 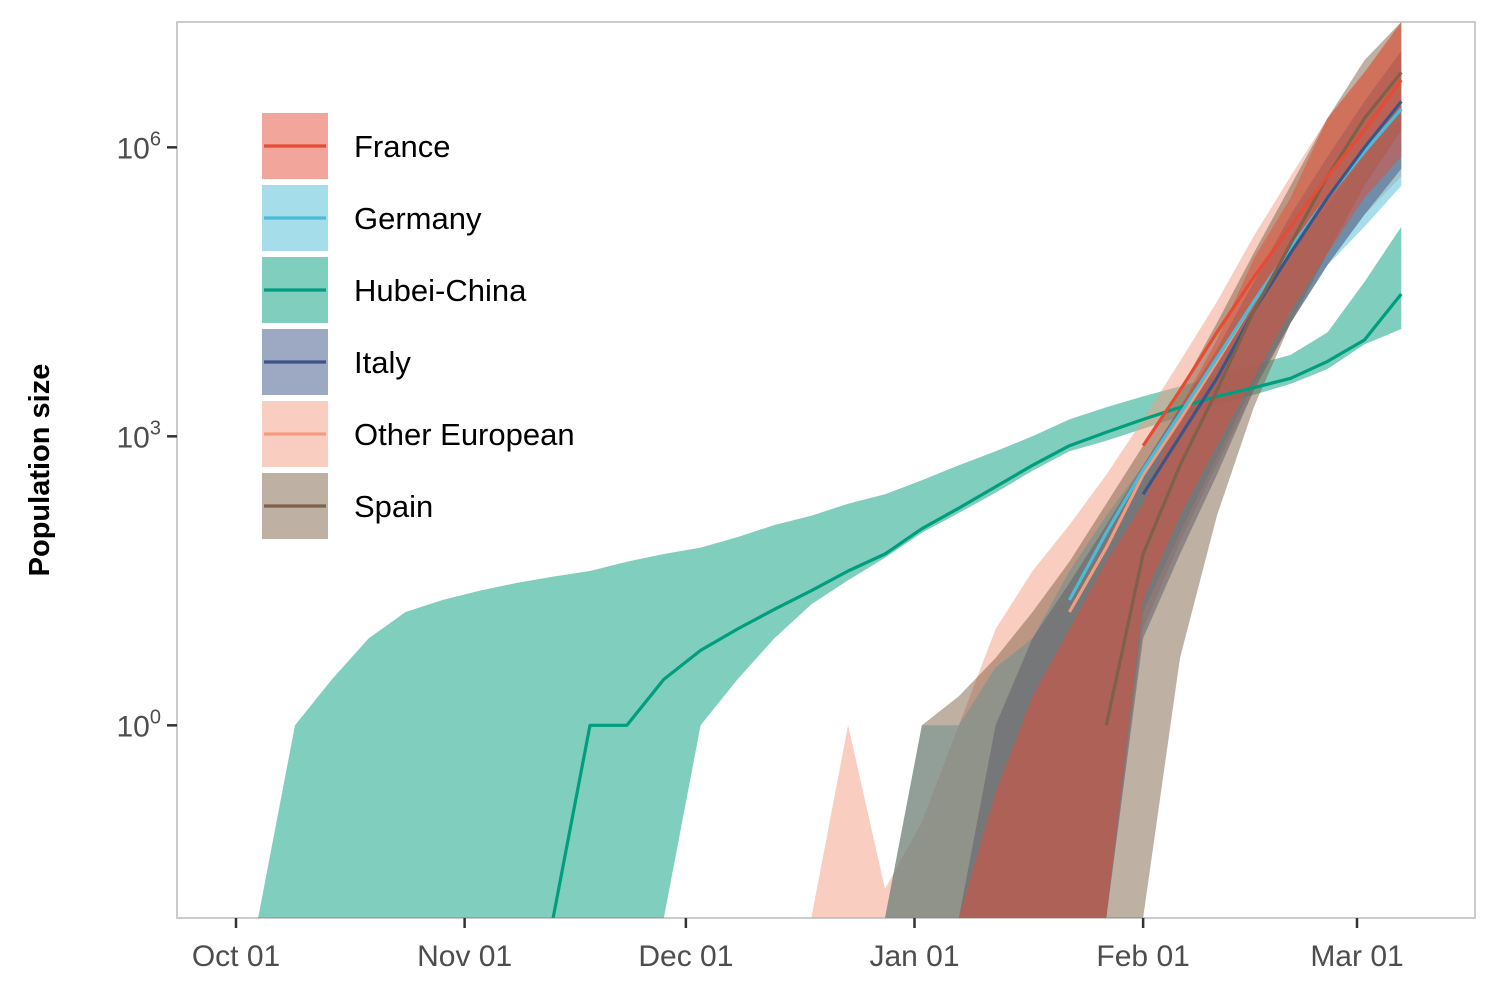 What do you see at coordinates (464, 434) in the screenshot?
I see `legend-label-other-european: Other European` at bounding box center [464, 434].